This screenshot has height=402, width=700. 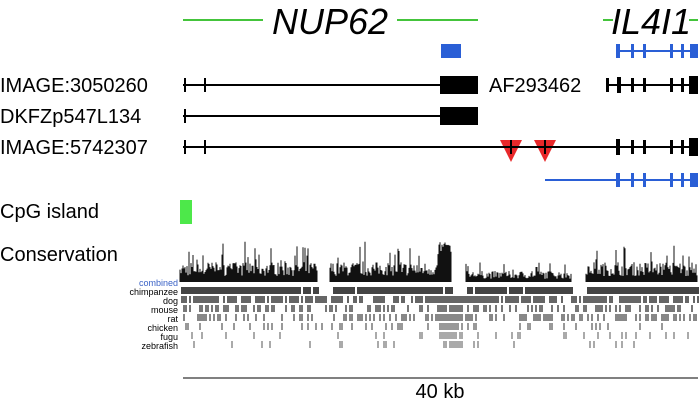 What do you see at coordinates (70, 117) in the screenshot?
I see `track-label-dkfzp547l134: DKFZp547L134` at bounding box center [70, 117].